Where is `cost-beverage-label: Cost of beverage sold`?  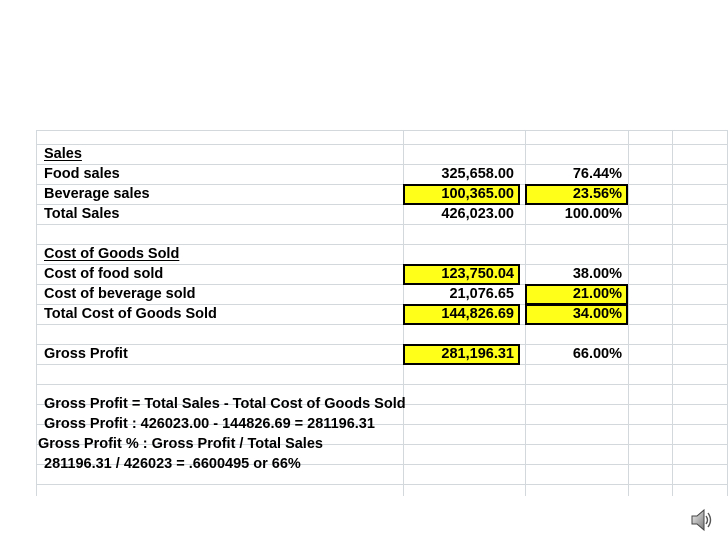
cost-beverage-label: Cost of beverage sold is located at coordinates (120, 294).